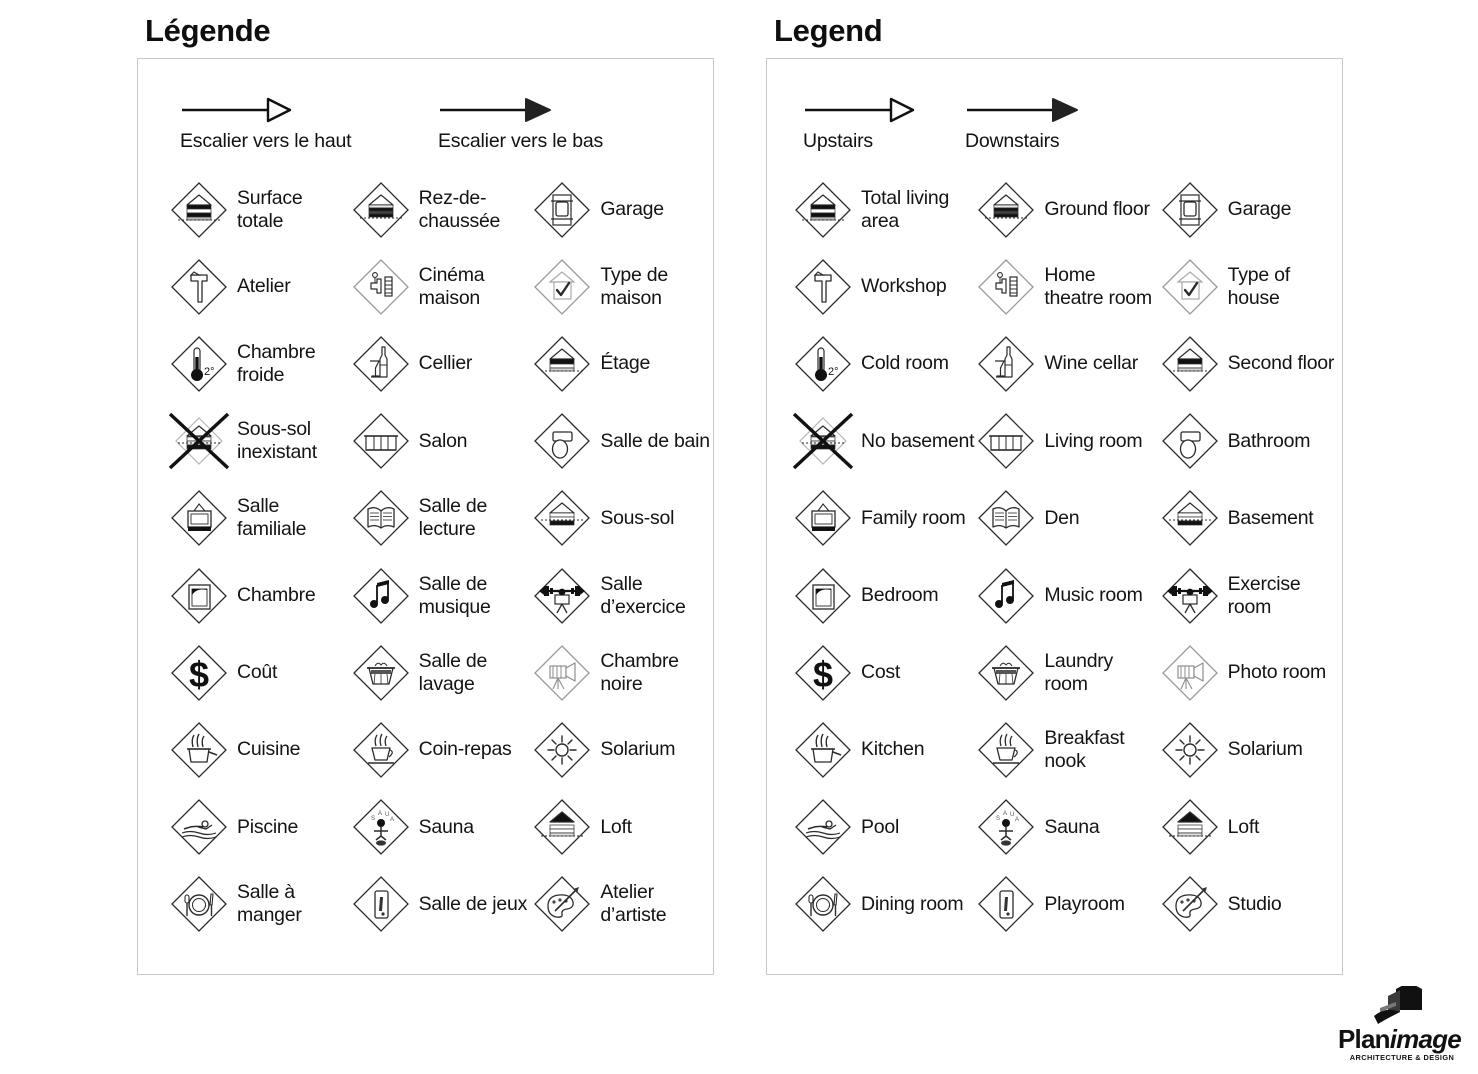 This screenshot has height=1074, width=1478. Describe the element at coordinates (264, 286) in the screenshot. I see `legend-item-label: Atelier` at that location.